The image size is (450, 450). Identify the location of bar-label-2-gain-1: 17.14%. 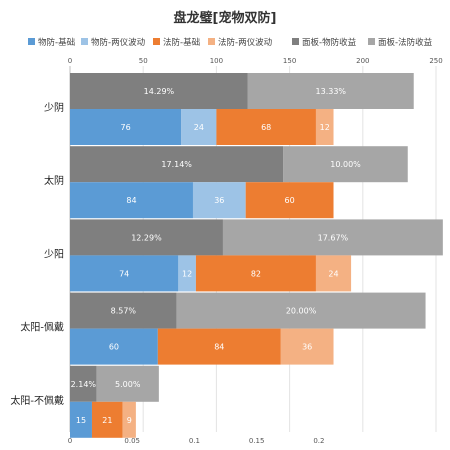
(176, 164).